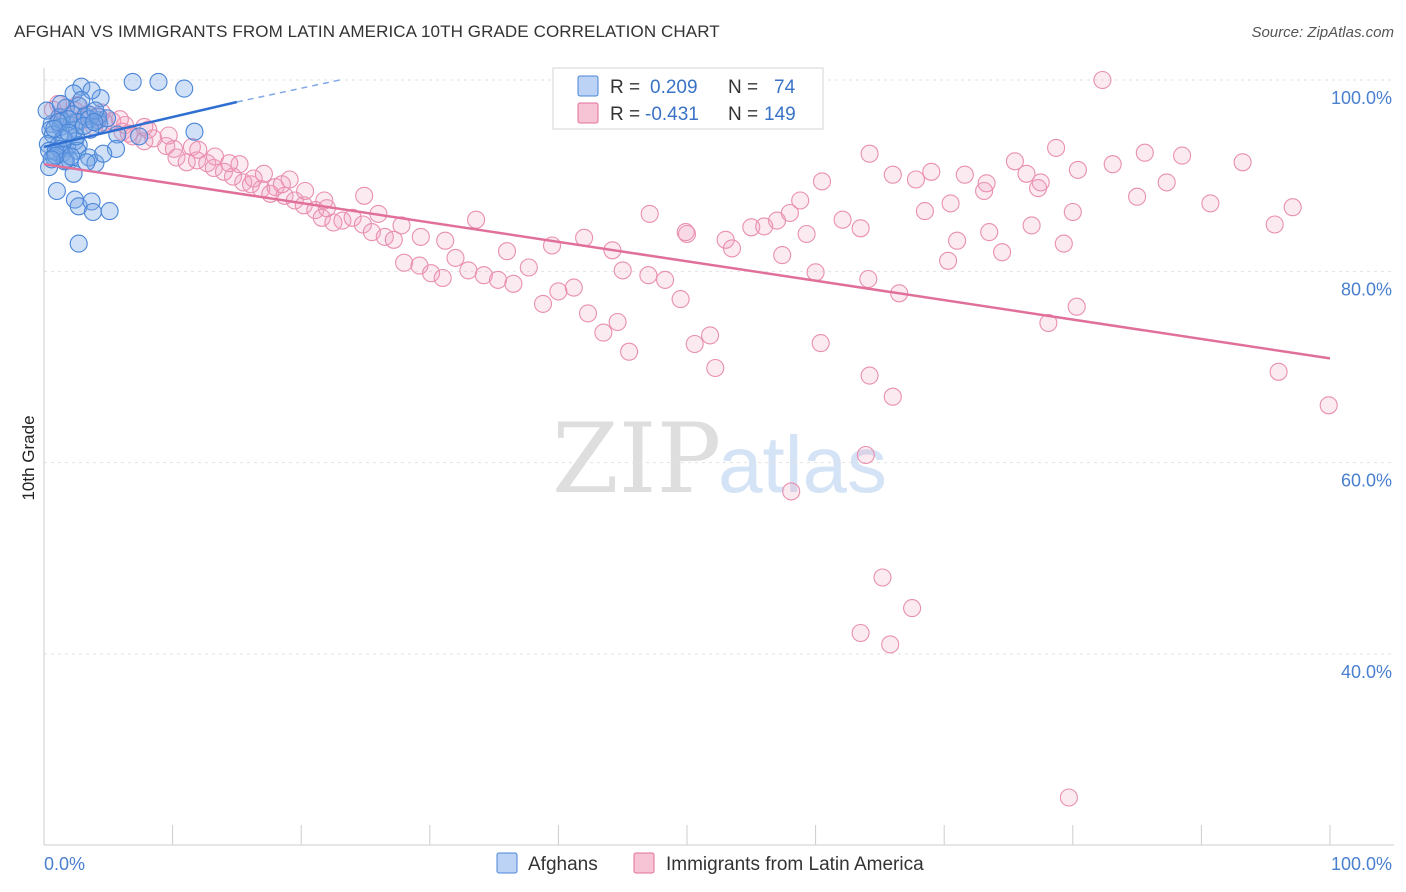 Image resolution: width=1406 pixels, height=892 pixels. Describe the element at coordinates (64, 864) in the screenshot. I see `x-tick-label-min: 0.0%` at that location.